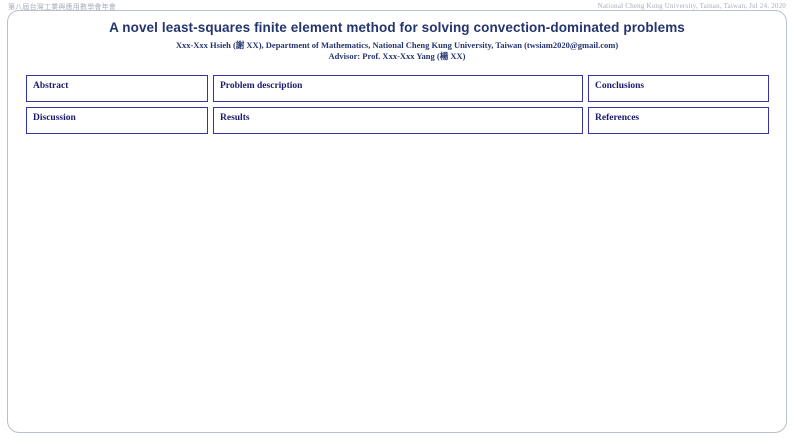 The height and width of the screenshot is (447, 794). What do you see at coordinates (397, 55) in the screenshot?
I see `advisor-line: Advisor: Prof. Xxx-Xxx Yang (楊 XX)` at bounding box center [397, 55].